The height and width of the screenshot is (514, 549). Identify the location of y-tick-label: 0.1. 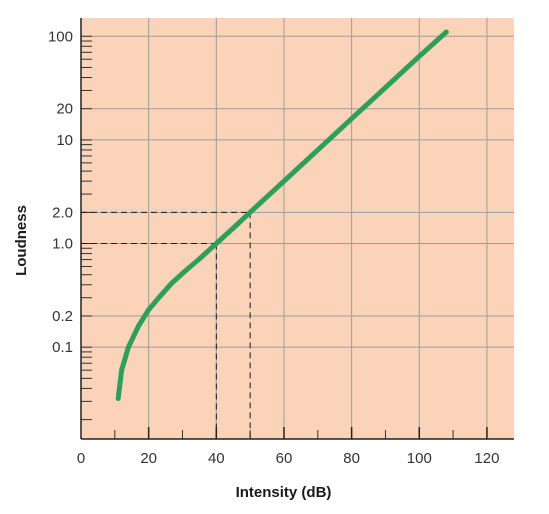
(62, 347).